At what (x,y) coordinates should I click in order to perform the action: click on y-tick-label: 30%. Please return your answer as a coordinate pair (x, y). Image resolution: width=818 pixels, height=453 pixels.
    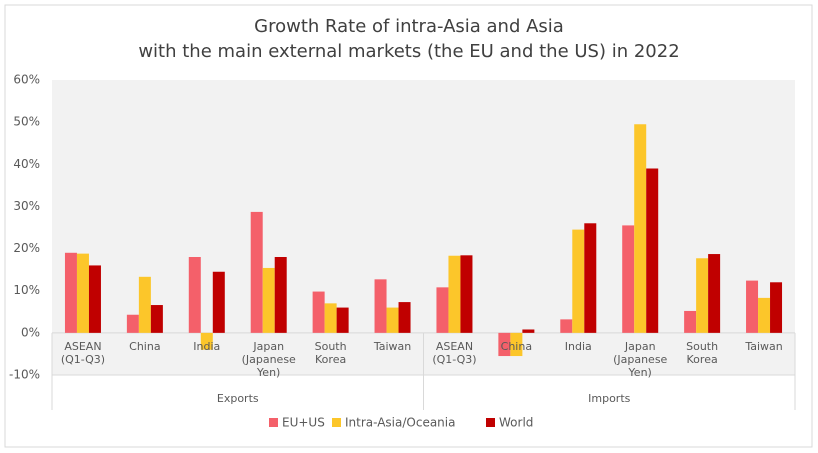
    Looking at the image, I should click on (26, 206).